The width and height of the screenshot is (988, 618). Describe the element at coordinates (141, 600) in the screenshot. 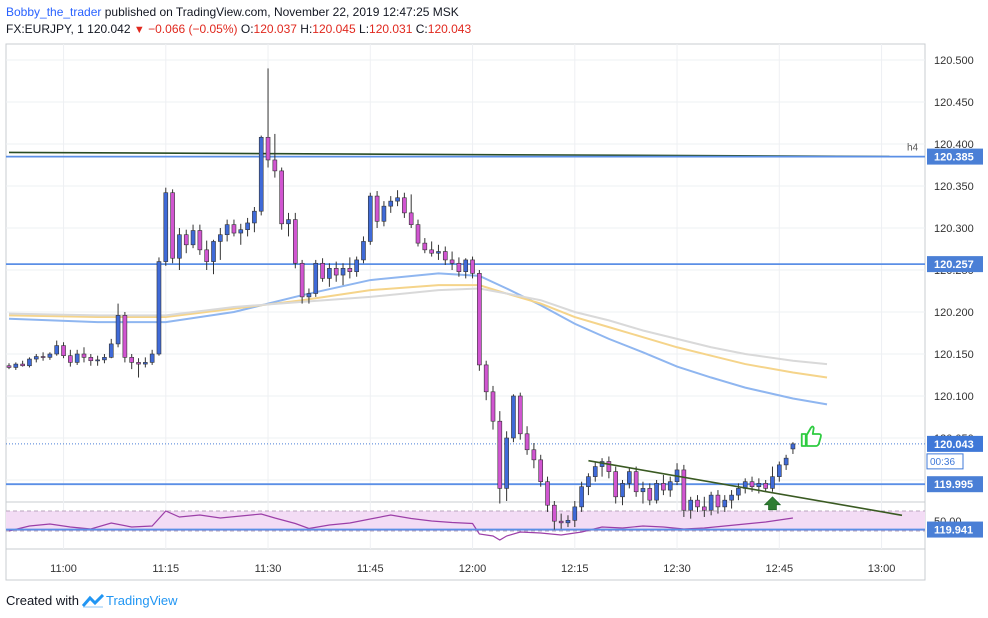

I see `tradingview-brand: TradingView` at that location.